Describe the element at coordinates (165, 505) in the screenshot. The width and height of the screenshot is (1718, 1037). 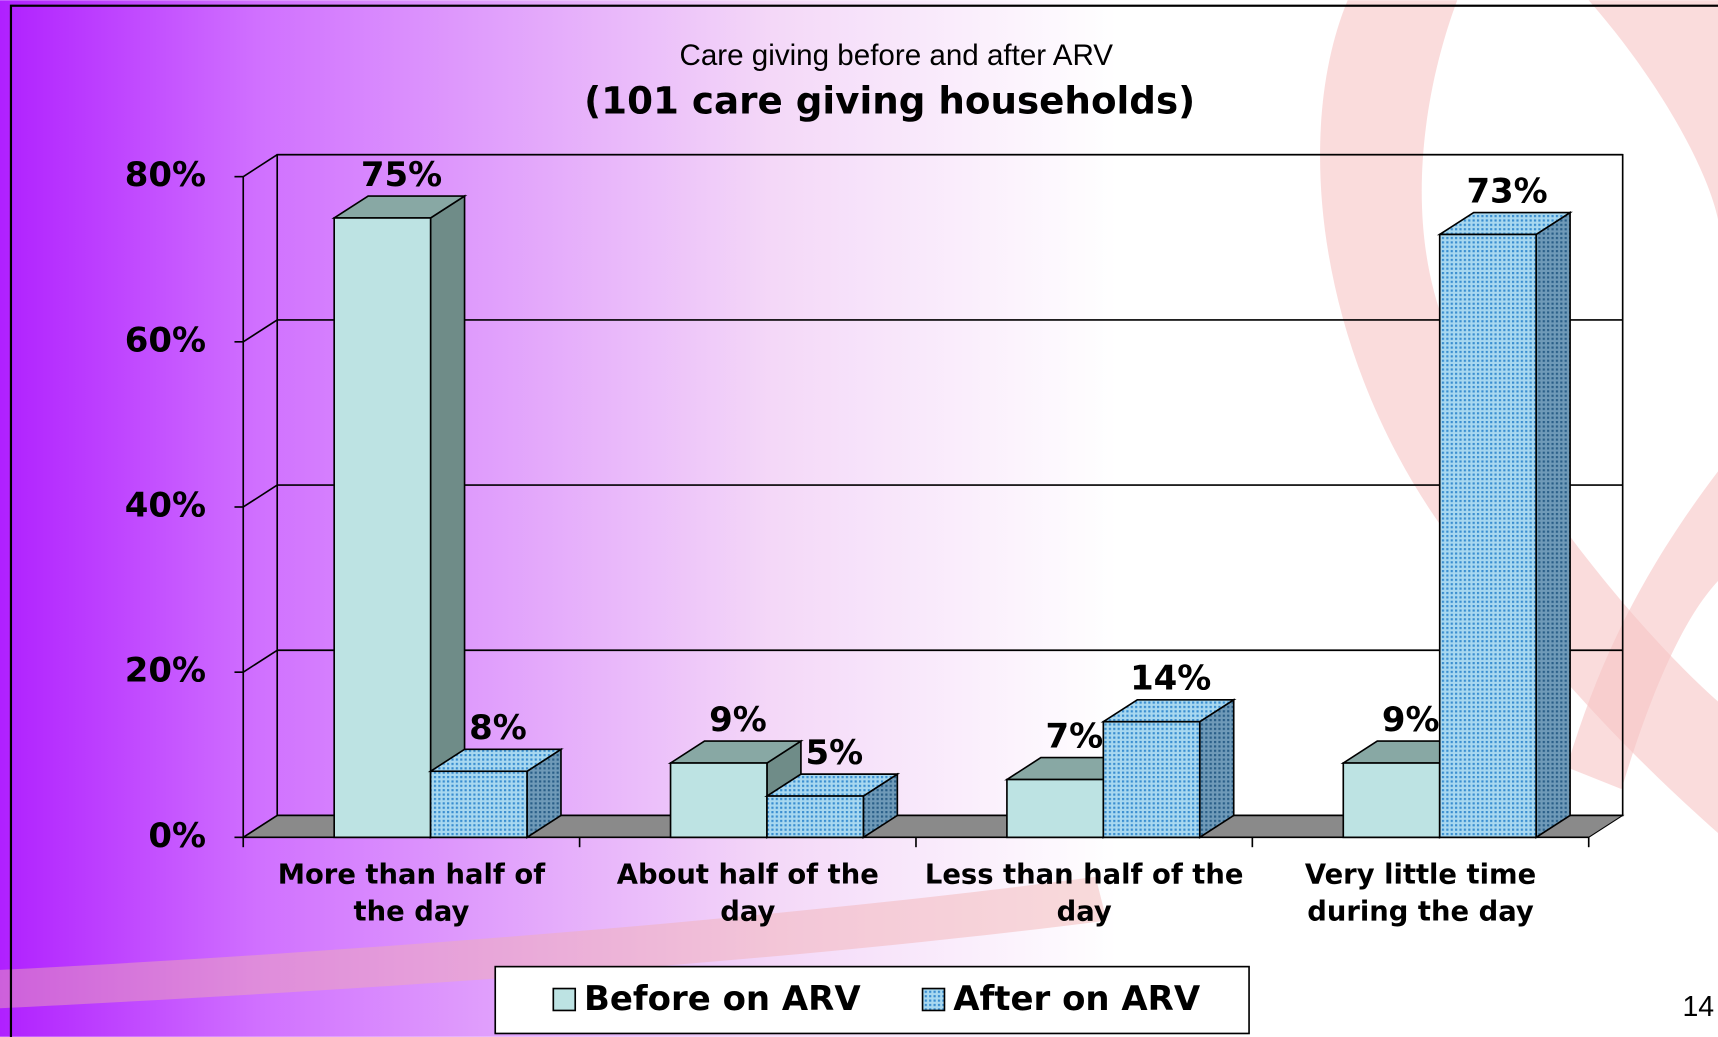
I see `y-tick-label: 40%` at that location.